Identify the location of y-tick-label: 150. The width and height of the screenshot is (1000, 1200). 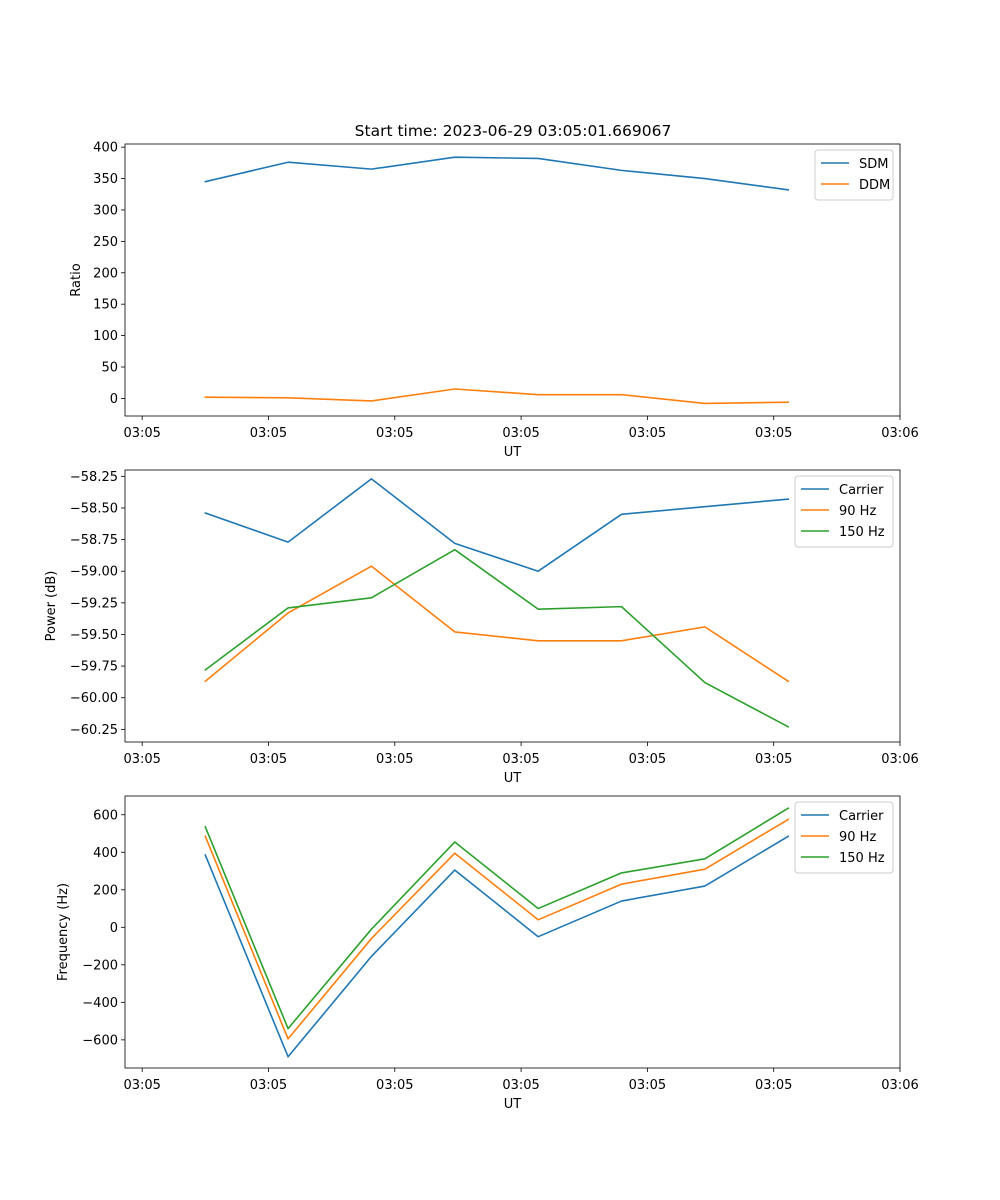
(105, 305).